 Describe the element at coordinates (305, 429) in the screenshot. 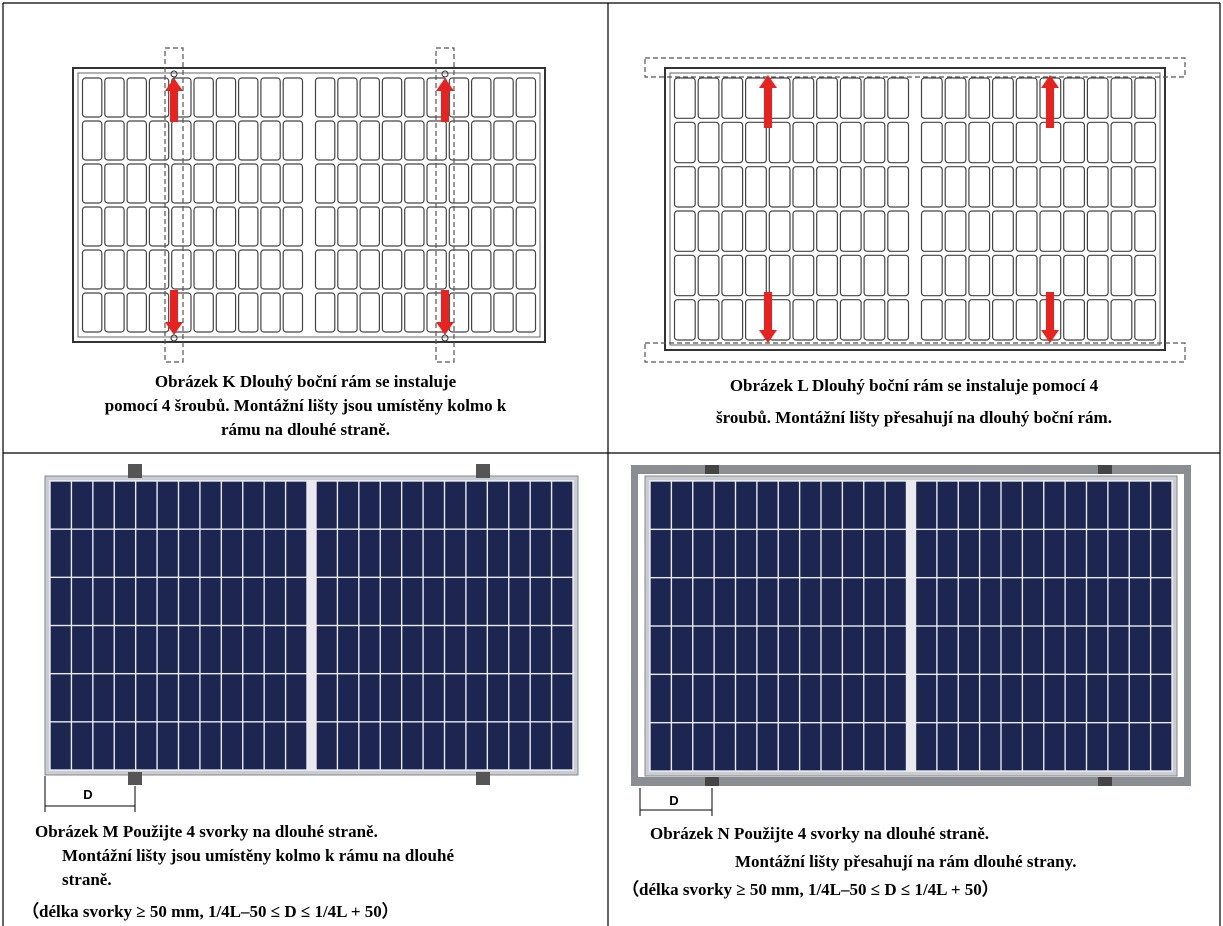

I see `caption-line: rámu na dlouhé straně.` at that location.